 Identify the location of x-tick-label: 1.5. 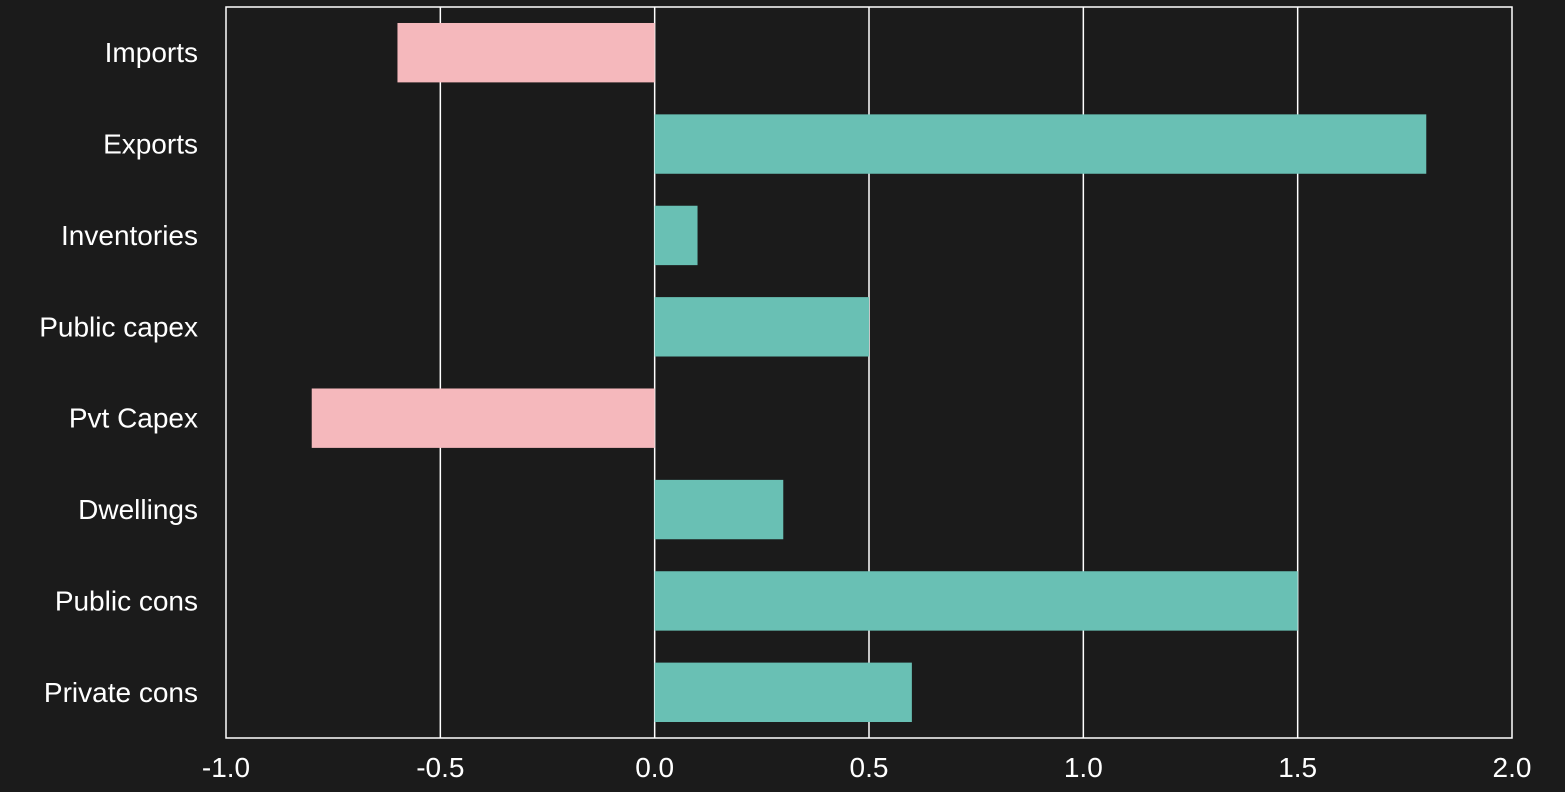
(1297, 767).